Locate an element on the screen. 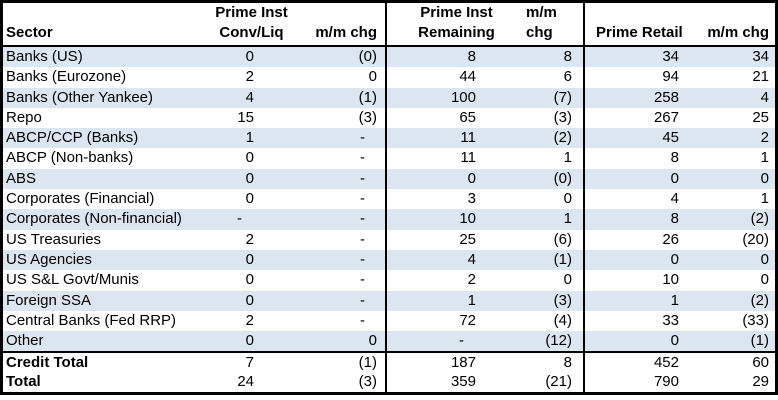 The image size is (778, 400). header-mm-chg-2: m/m chg is located at coordinates (555, 24).